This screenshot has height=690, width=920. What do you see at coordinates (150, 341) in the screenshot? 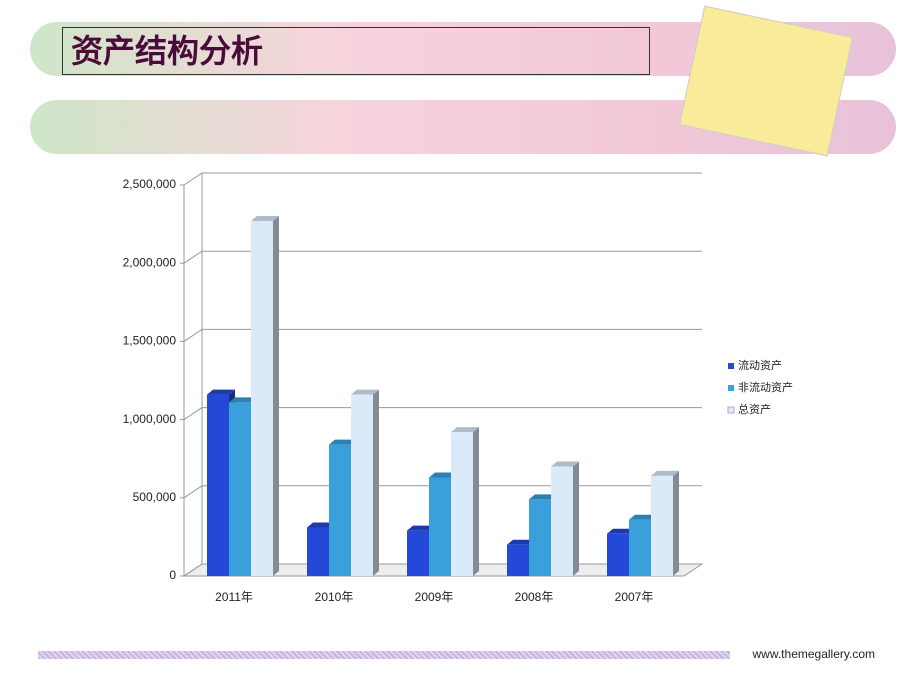
I see `y-tick-label: 1,500,000` at bounding box center [150, 341].